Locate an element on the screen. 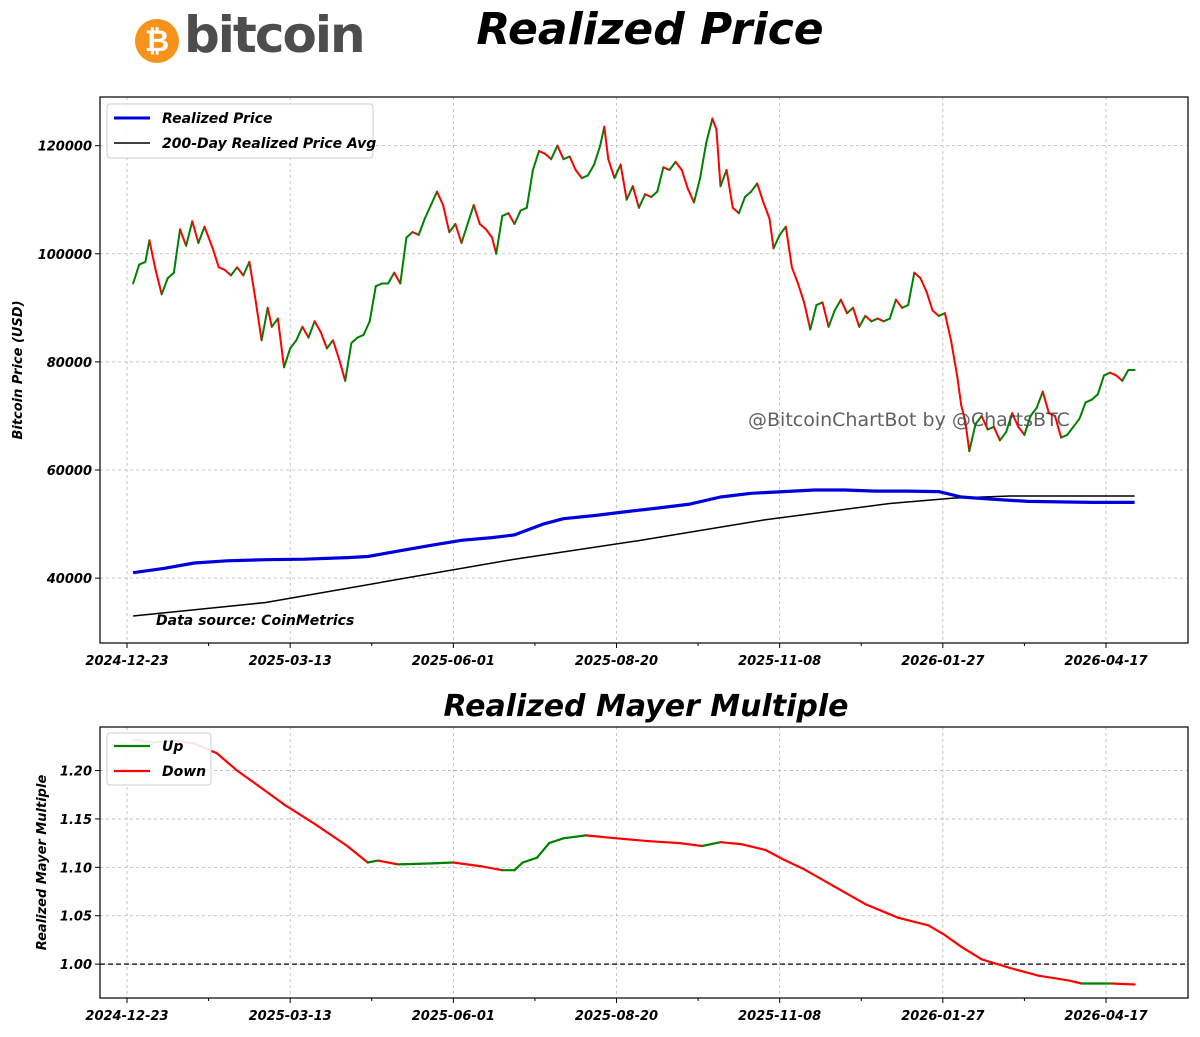 This screenshot has width=1200, height=1037. x-tick-label: 2025-06-01 is located at coordinates (453, 661).